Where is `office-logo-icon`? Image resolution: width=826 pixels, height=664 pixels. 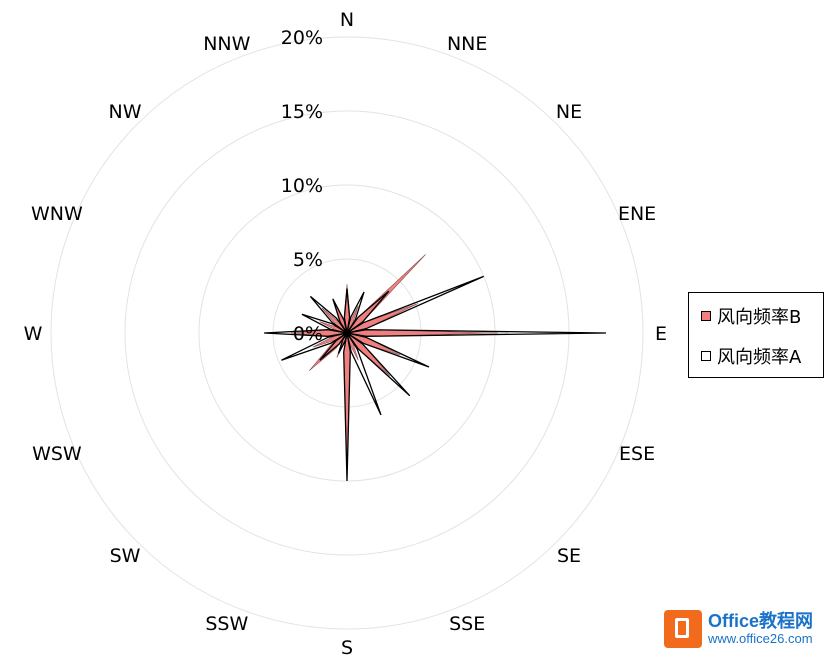
office-logo-icon is located at coordinates (683, 629).